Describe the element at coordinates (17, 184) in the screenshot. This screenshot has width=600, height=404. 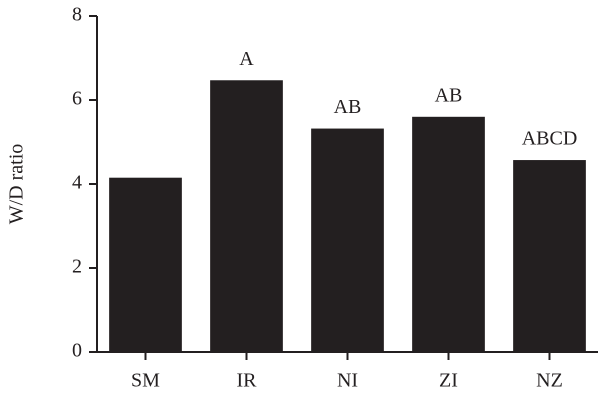
I see `y-axis-label: W/D ratio` at that location.